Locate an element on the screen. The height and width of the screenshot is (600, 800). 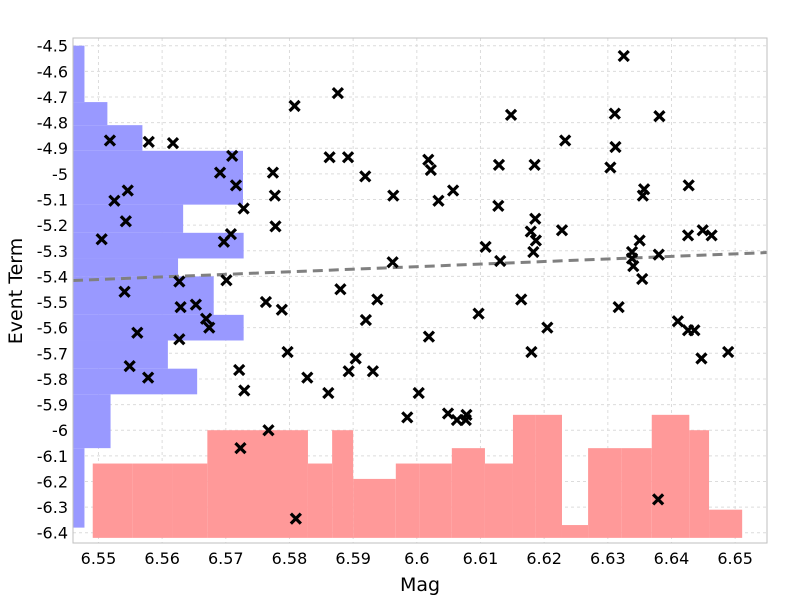
y-tick-label: -5.8 is located at coordinates (52, 379).